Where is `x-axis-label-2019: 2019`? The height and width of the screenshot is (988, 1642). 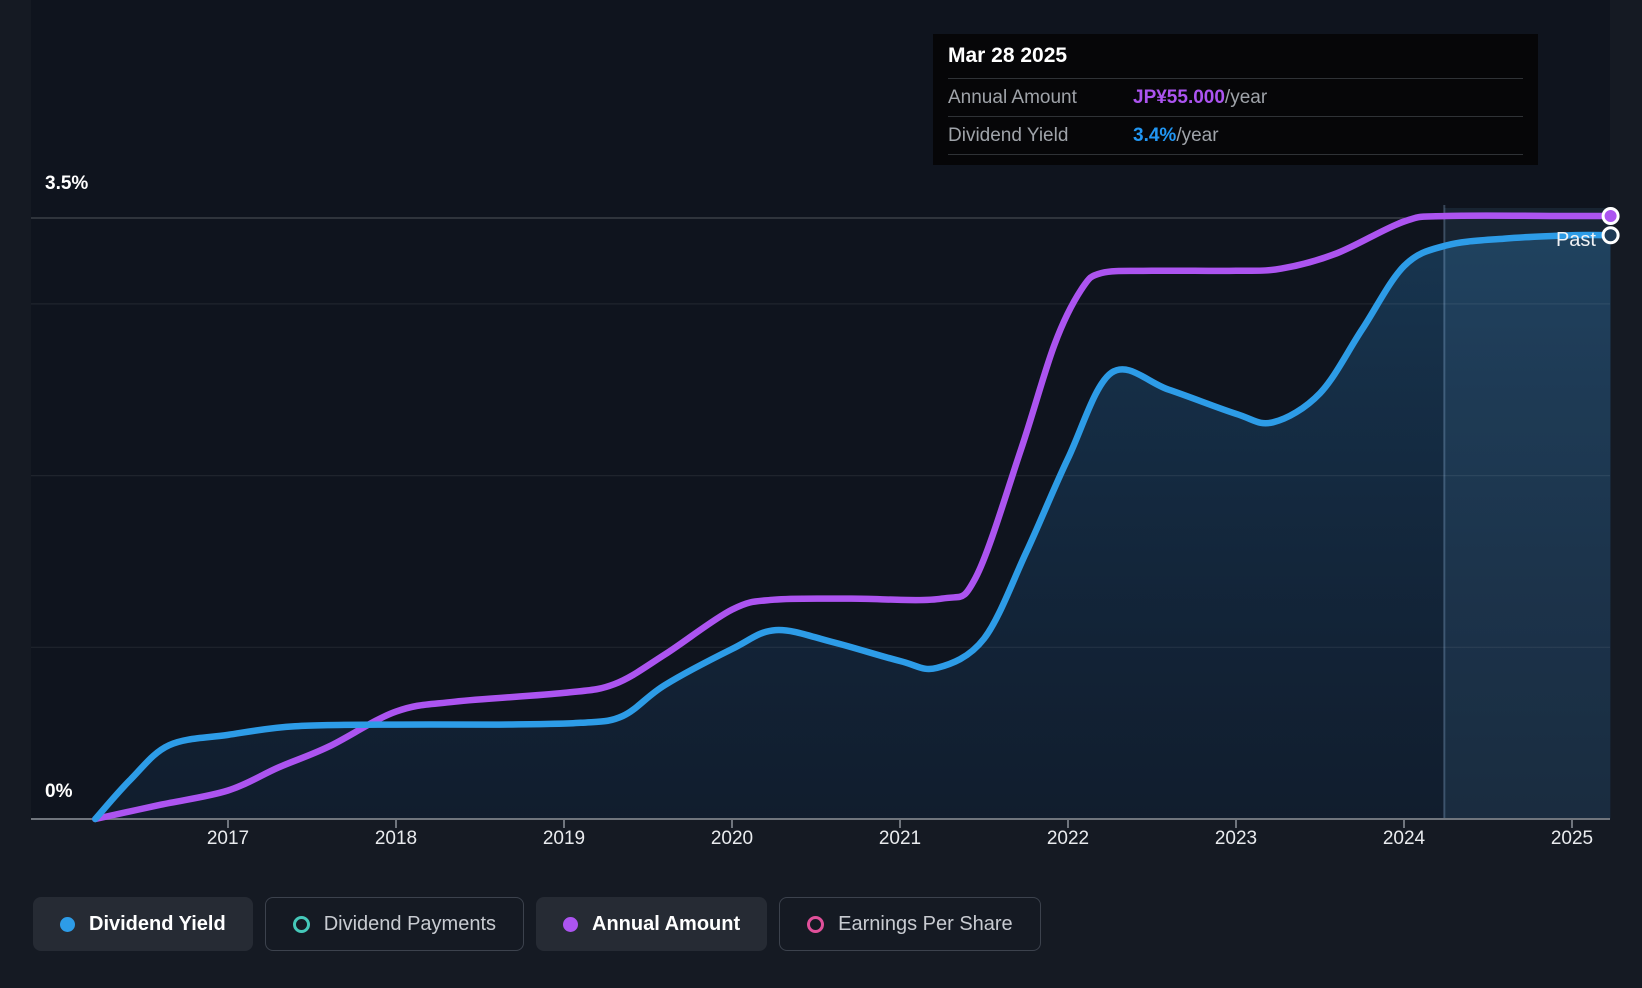 x-axis-label-2019: 2019 is located at coordinates (564, 838).